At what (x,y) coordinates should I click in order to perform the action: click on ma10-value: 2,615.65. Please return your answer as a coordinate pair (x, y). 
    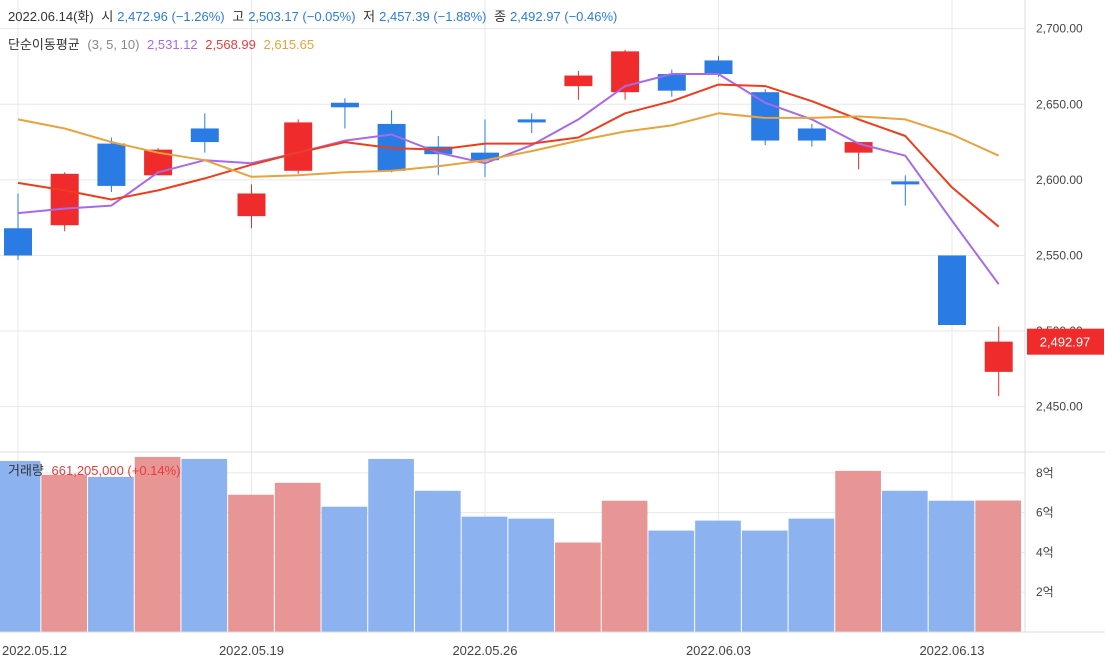
    Looking at the image, I should click on (289, 44).